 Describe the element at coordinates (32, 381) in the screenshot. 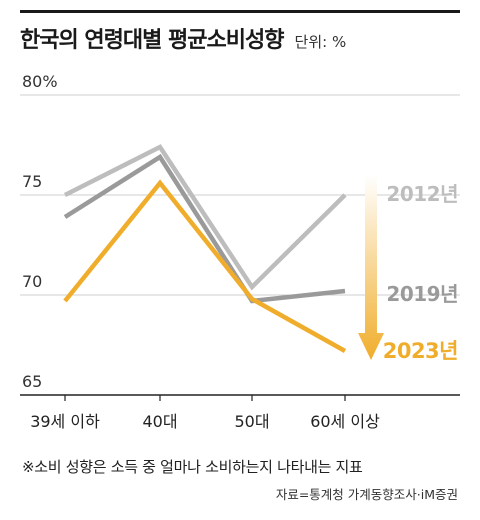

I see `y-tick-label: 65` at that location.